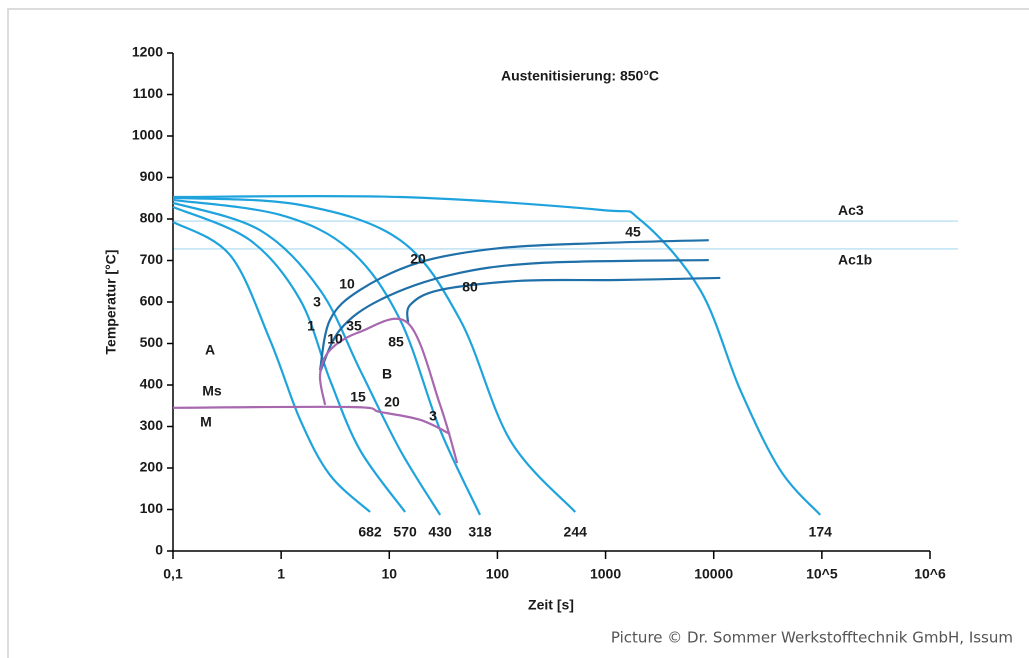 The image size is (1029, 658). What do you see at coordinates (152, 301) in the screenshot?
I see `y-tick-label: 600` at bounding box center [152, 301].